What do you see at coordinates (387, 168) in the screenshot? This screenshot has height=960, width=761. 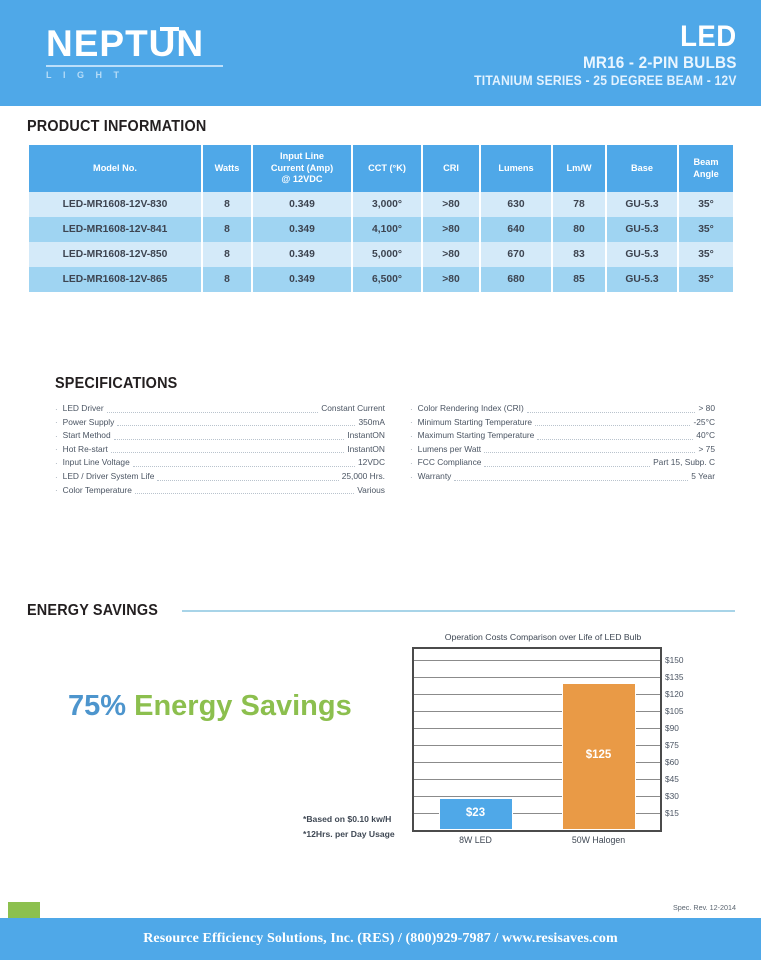 I see `table-column-header: CCT (°K)` at bounding box center [387, 168].